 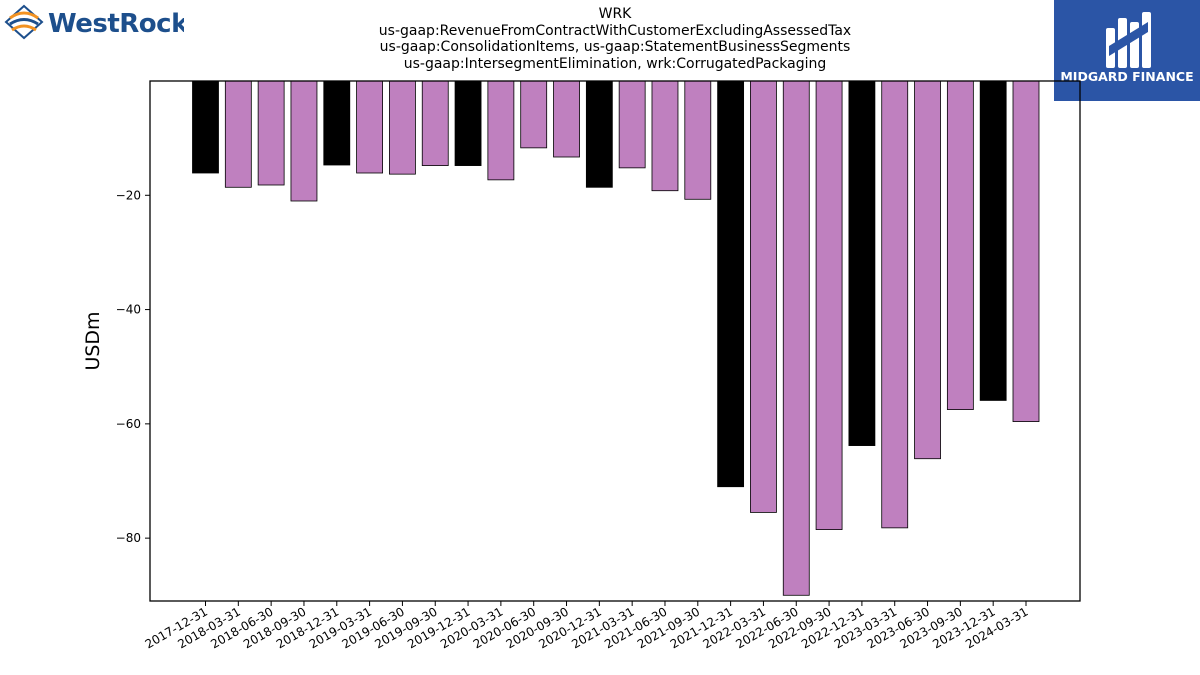 I want to click on midgard-finance-logo: MIDGARD FINANCE, so click(x=1127, y=50).